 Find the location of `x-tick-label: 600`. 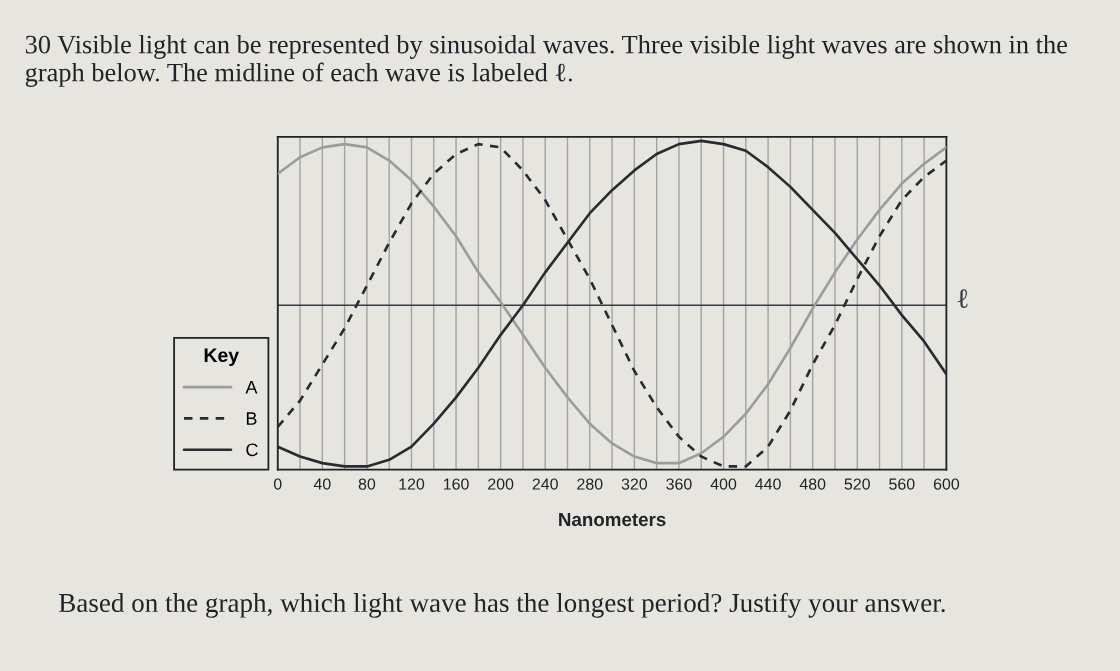

x-tick-label: 600 is located at coordinates (946, 484).